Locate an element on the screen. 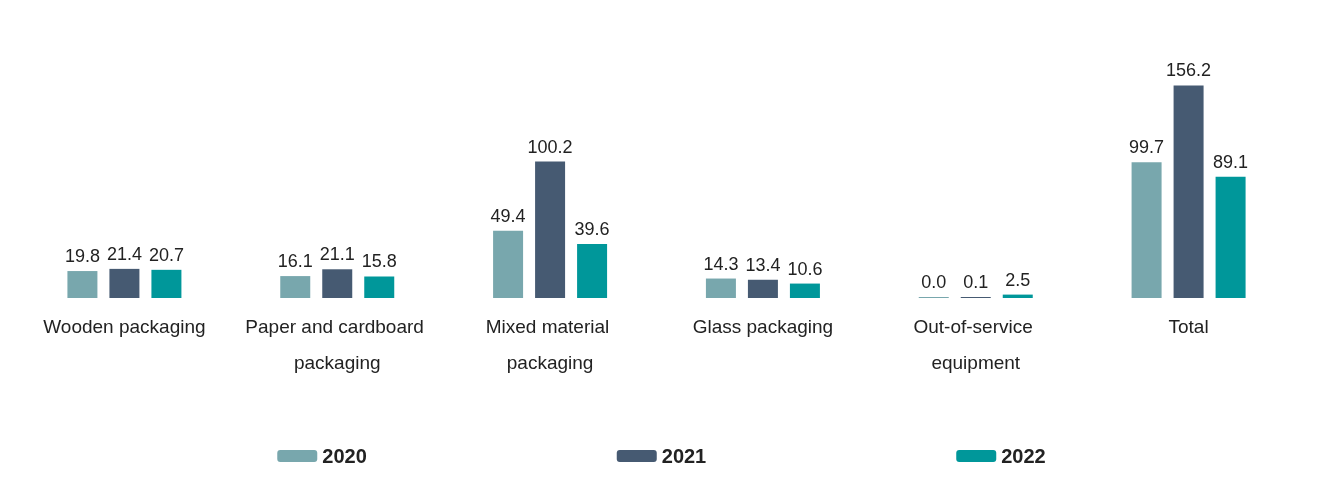  data-label: 100.2 is located at coordinates (550, 146).